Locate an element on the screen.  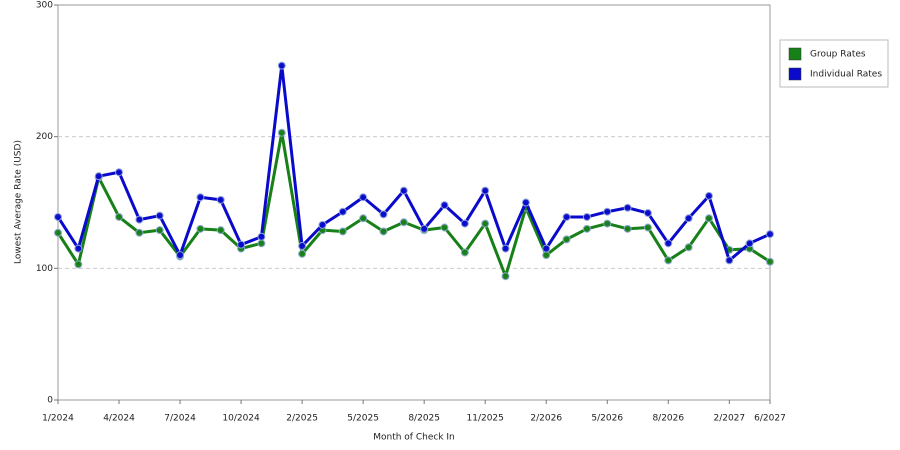
x-tick-label: 4/2024 is located at coordinates (119, 419).